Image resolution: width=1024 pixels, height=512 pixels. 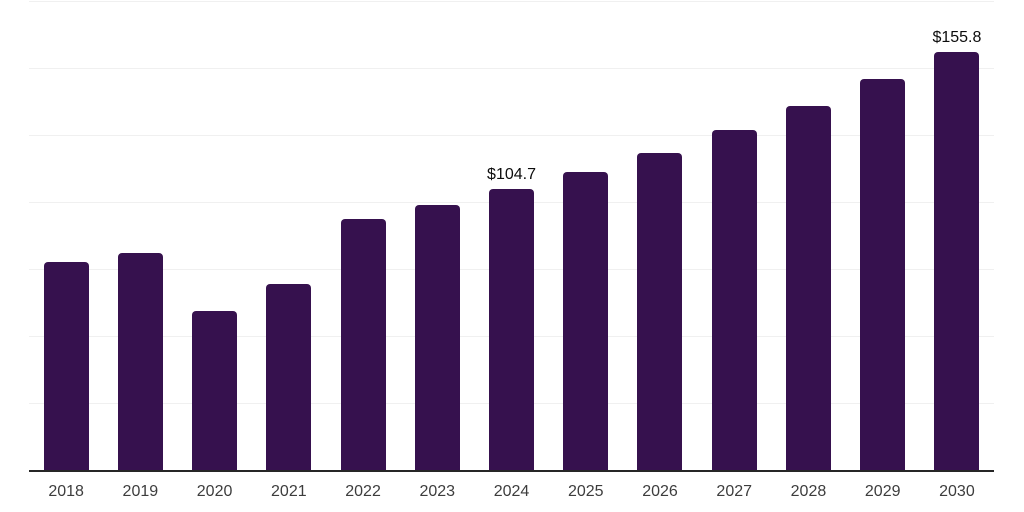 What do you see at coordinates (957, 261) in the screenshot?
I see `bar-2030` at bounding box center [957, 261].